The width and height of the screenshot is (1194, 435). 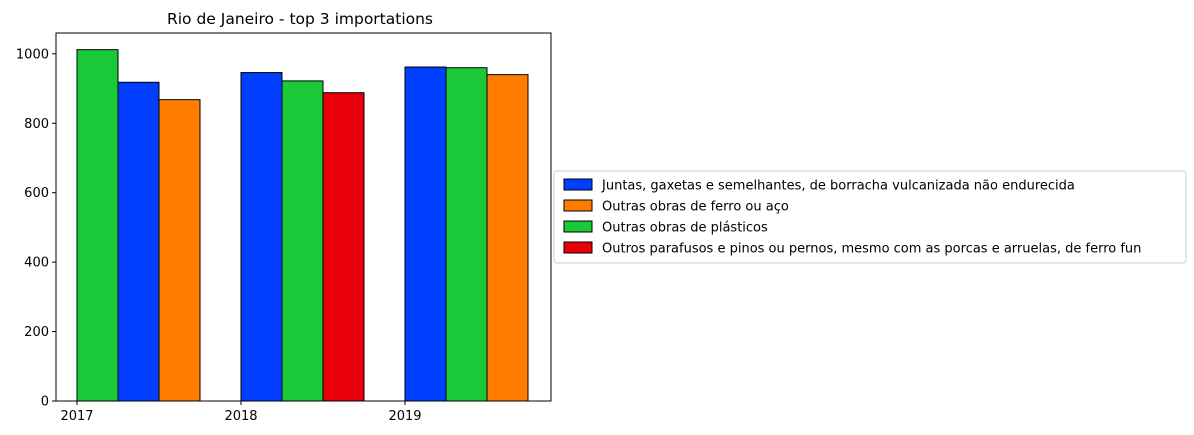 I want to click on x-tick-label: 2017, so click(x=76, y=416).